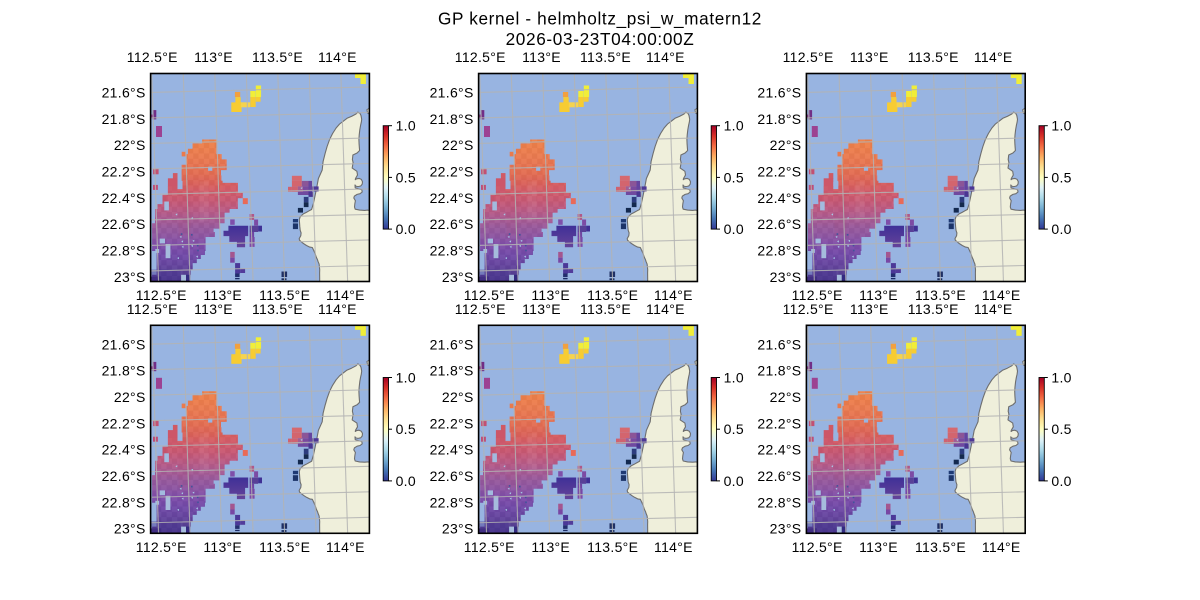  Describe the element at coordinates (600, 39) in the screenshot. I see `svg-text: 2026-03-23T04:00:00Z` at that location.